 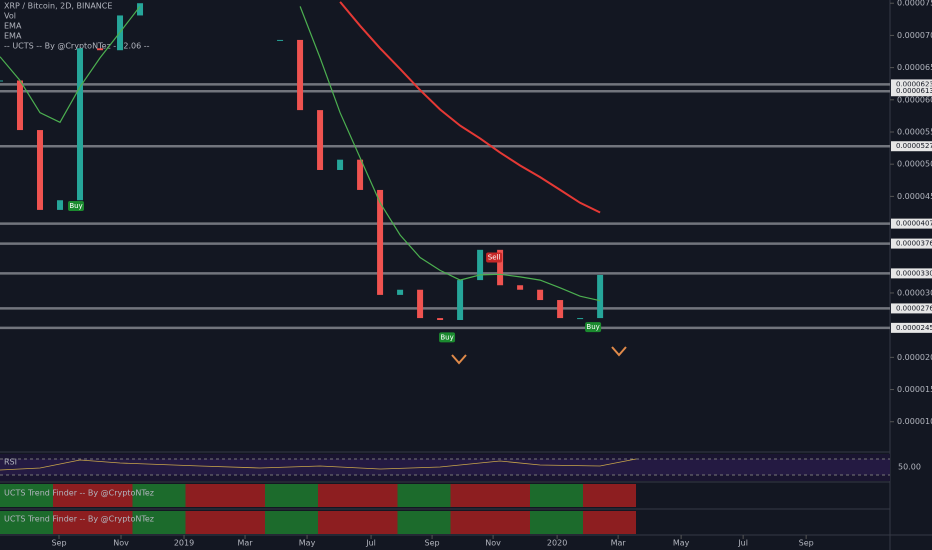 I want to click on level-label: 0.00006239, so click(x=914, y=84).